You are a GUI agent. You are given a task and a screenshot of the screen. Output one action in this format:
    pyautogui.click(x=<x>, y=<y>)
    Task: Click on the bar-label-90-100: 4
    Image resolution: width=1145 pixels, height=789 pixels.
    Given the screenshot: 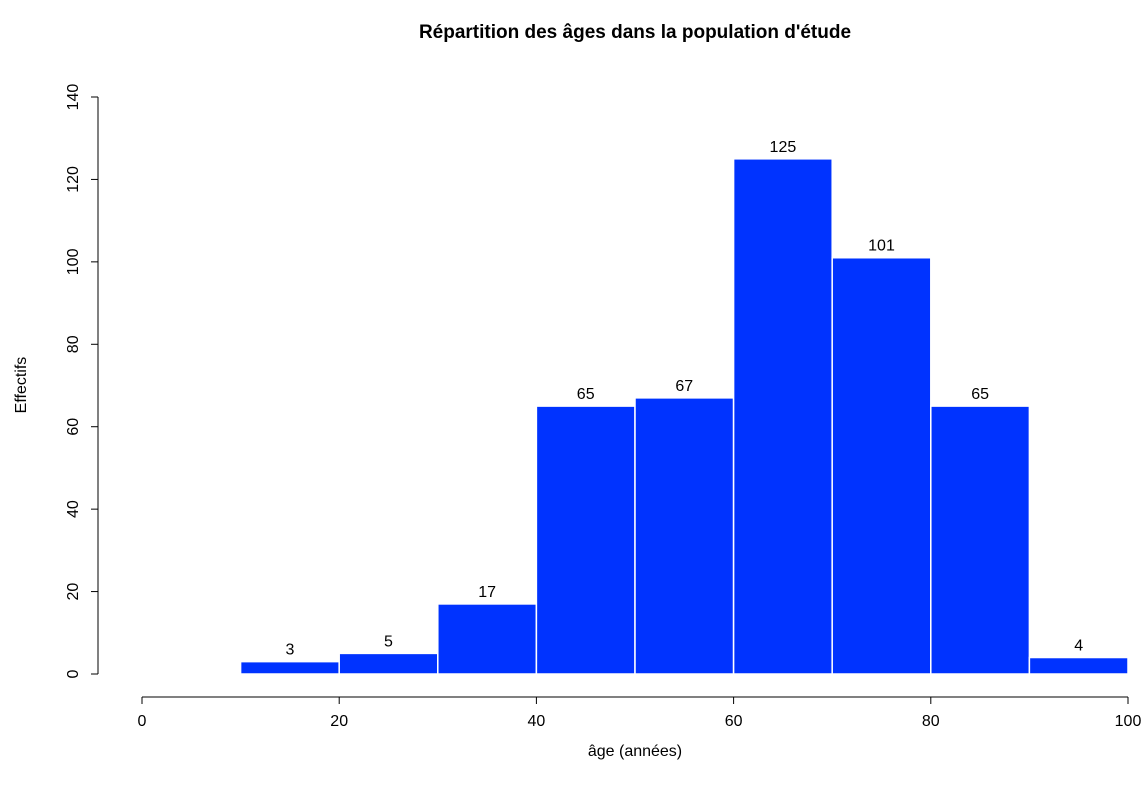 What is the action you would take?
    pyautogui.click(x=1078, y=646)
    